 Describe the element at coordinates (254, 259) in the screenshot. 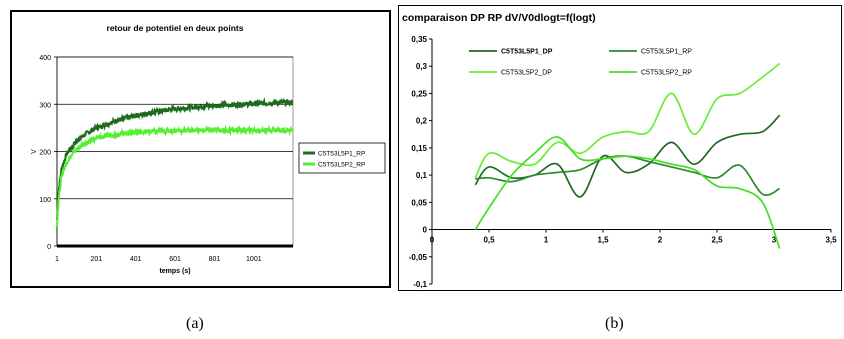

I see `chart-a-x-tick-label: 1001` at that location.